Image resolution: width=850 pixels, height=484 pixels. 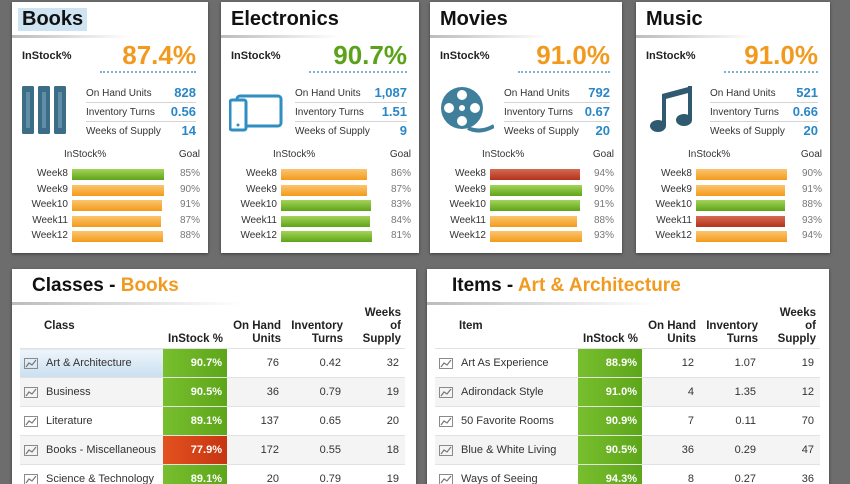 What do you see at coordinates (212, 392) in the screenshot?
I see `table-row: Business 90.5% 36 0.79 19` at bounding box center [212, 392].